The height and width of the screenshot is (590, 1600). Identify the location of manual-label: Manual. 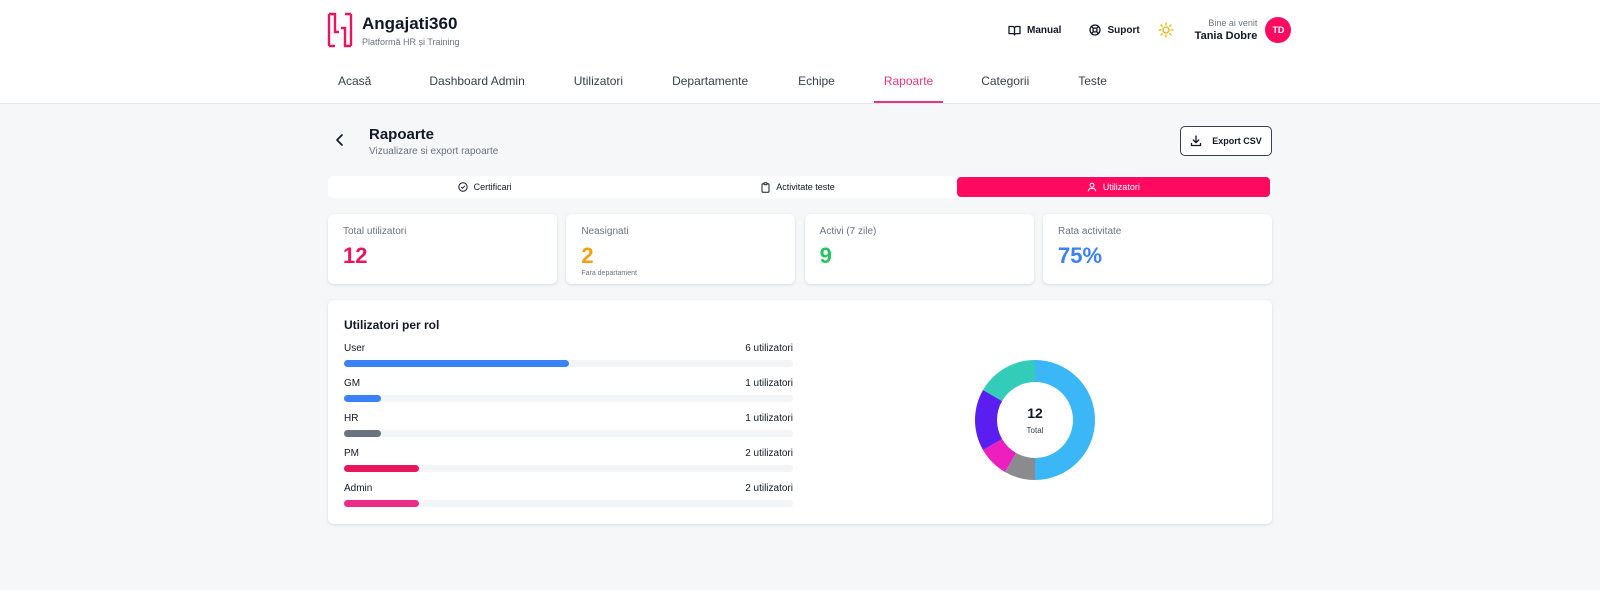
(1044, 30).